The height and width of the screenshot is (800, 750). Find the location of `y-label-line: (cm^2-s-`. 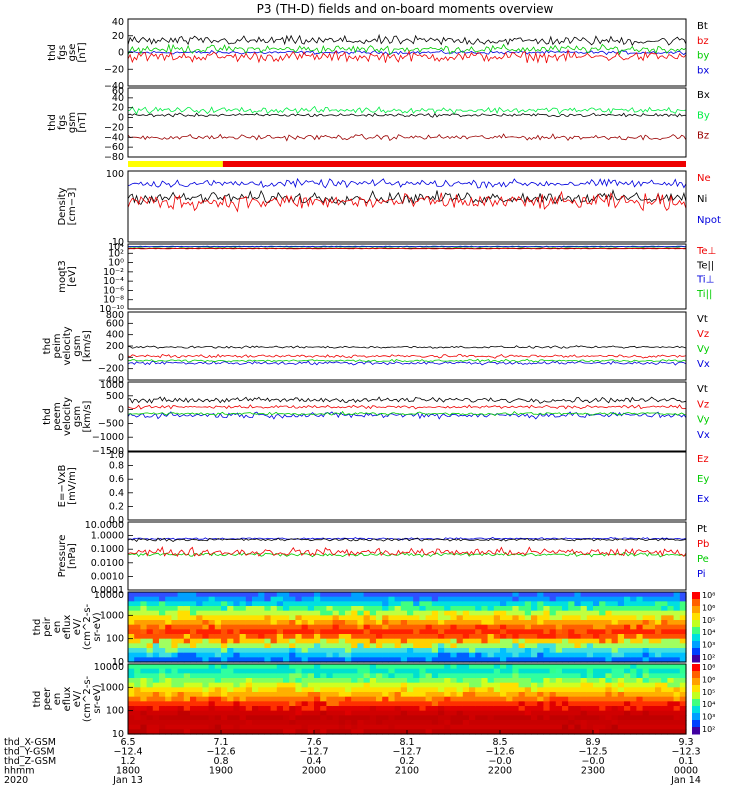

y-label-line: (cm^2-s- is located at coordinates (87, 626).